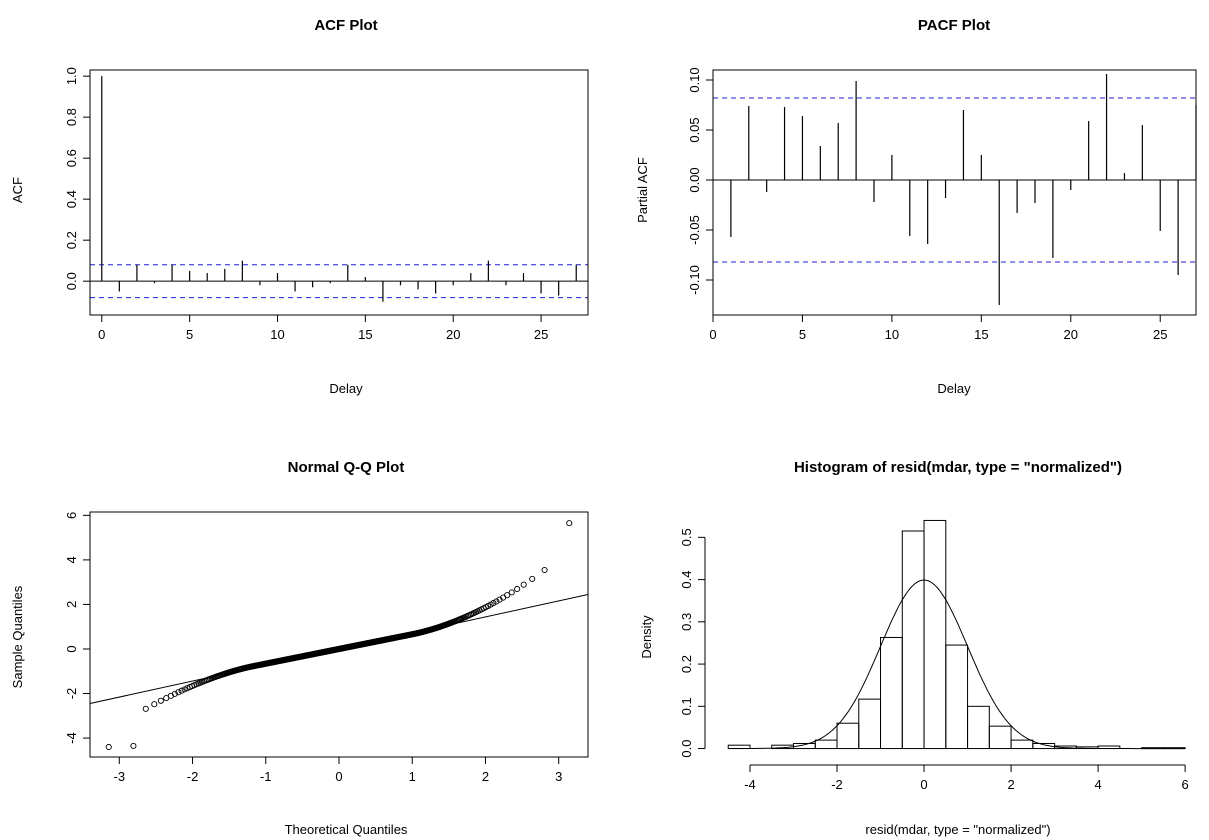 Image resolution: width=1209 pixels, height=840 pixels. What do you see at coordinates (277, 334) in the screenshot?
I see `acf-x-tick-label: 10` at bounding box center [277, 334].